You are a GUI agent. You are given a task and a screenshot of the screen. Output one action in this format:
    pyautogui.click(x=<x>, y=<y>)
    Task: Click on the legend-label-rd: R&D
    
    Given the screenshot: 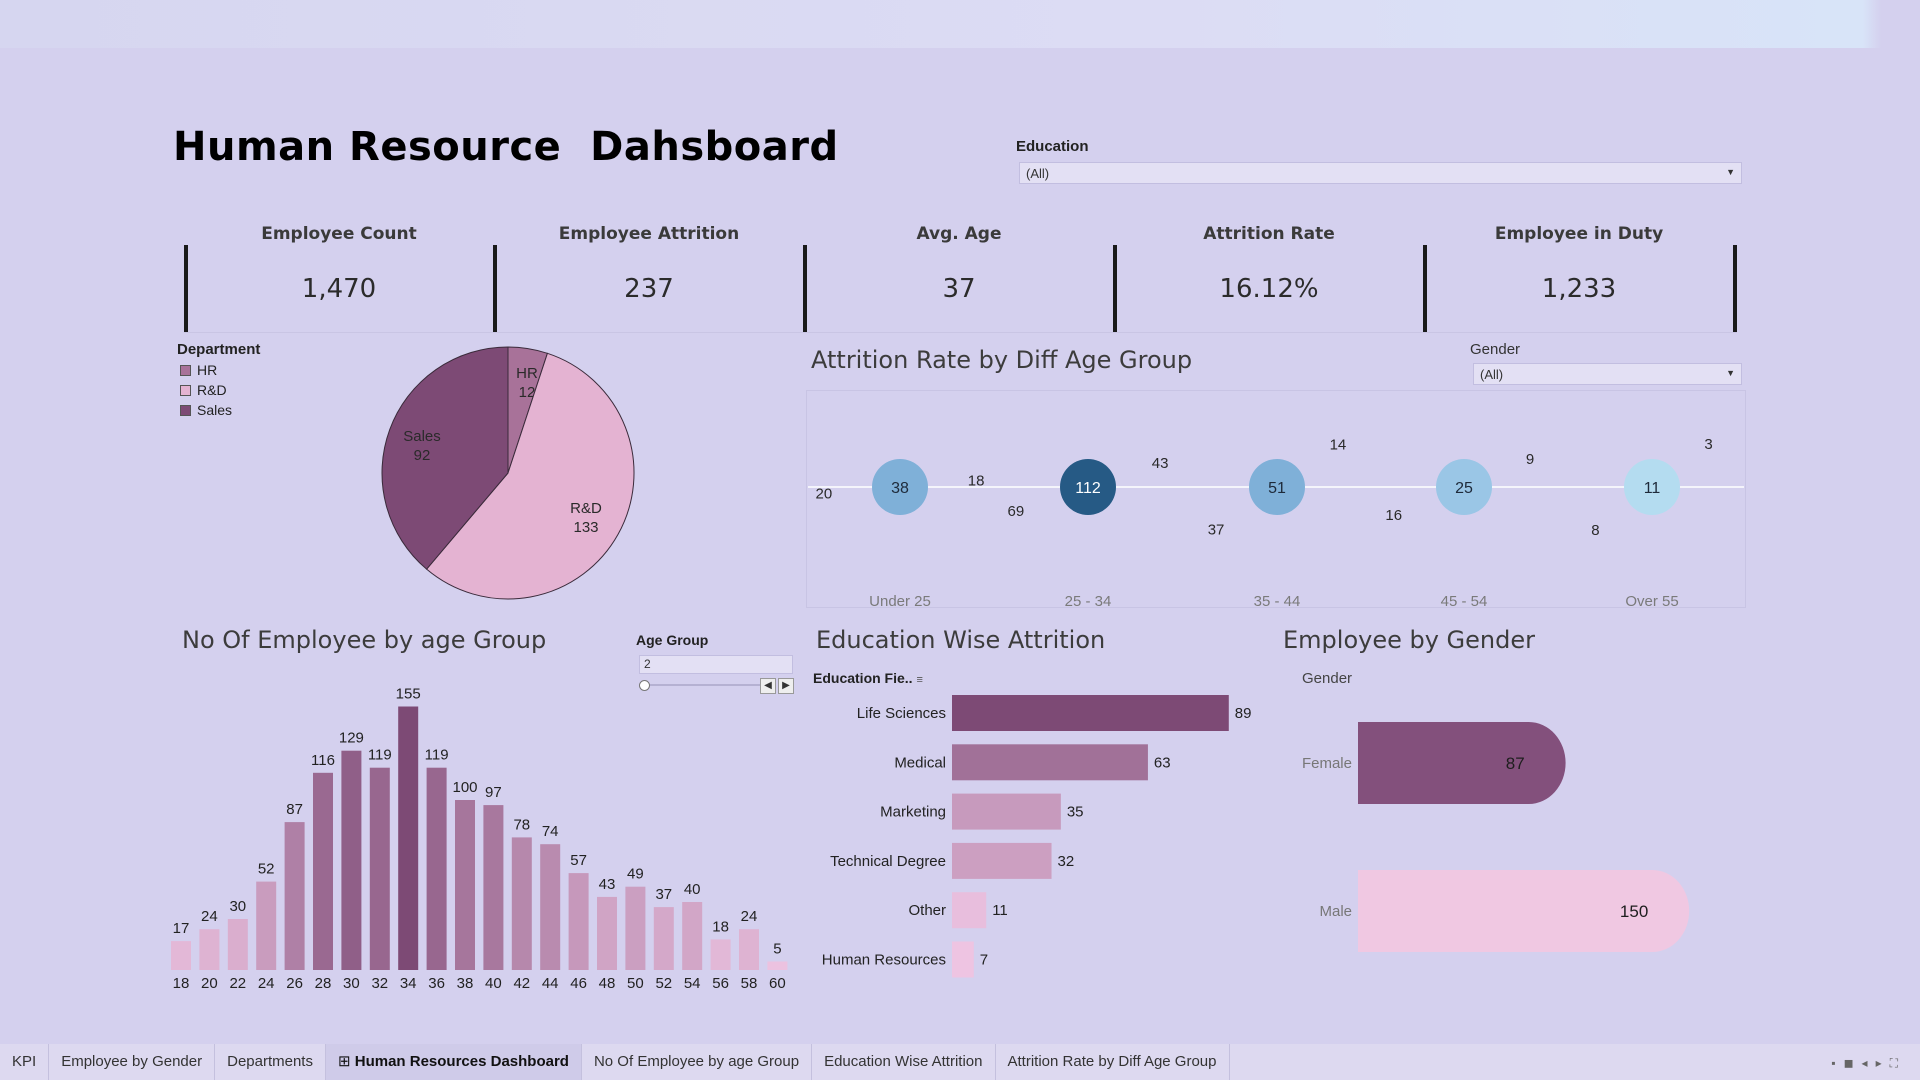 What is the action you would take?
    pyautogui.click(x=212, y=390)
    